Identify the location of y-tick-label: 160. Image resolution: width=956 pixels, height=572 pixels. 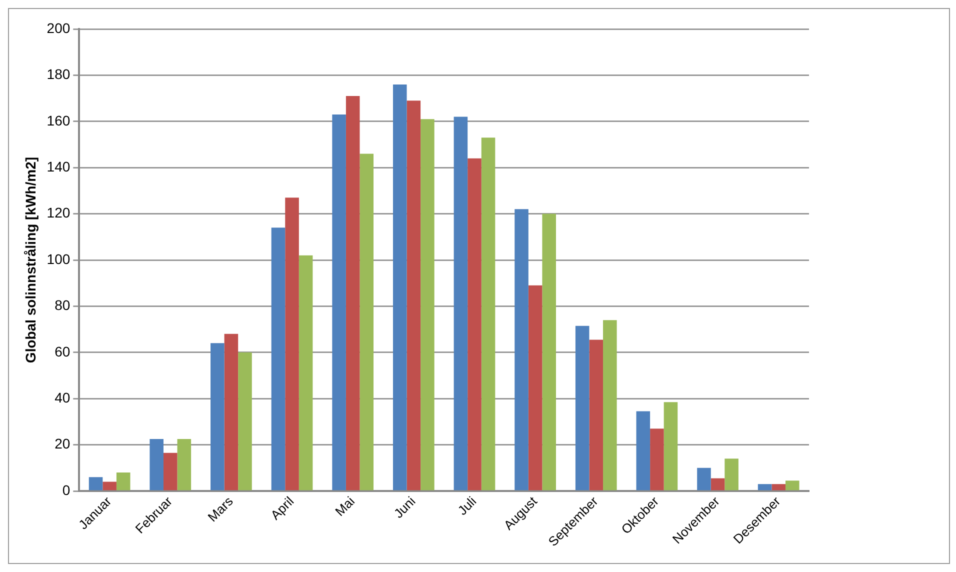
(58, 120).